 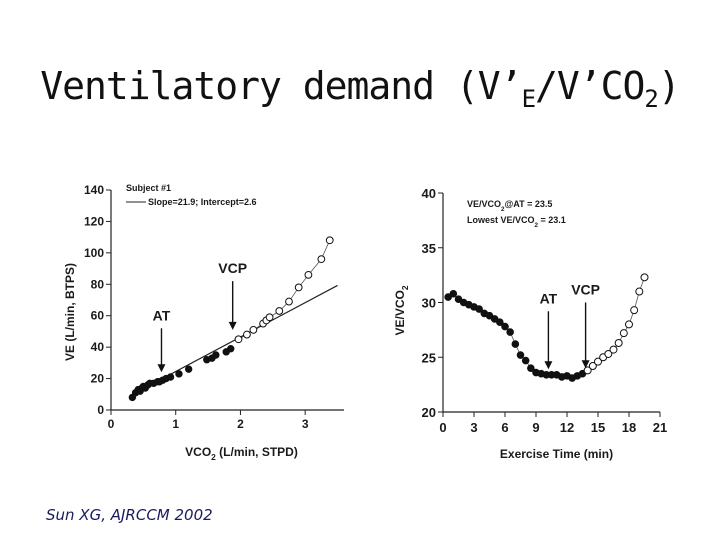 What do you see at coordinates (98, 316) in the screenshot?
I see `y-tick-label: 60` at bounding box center [98, 316].